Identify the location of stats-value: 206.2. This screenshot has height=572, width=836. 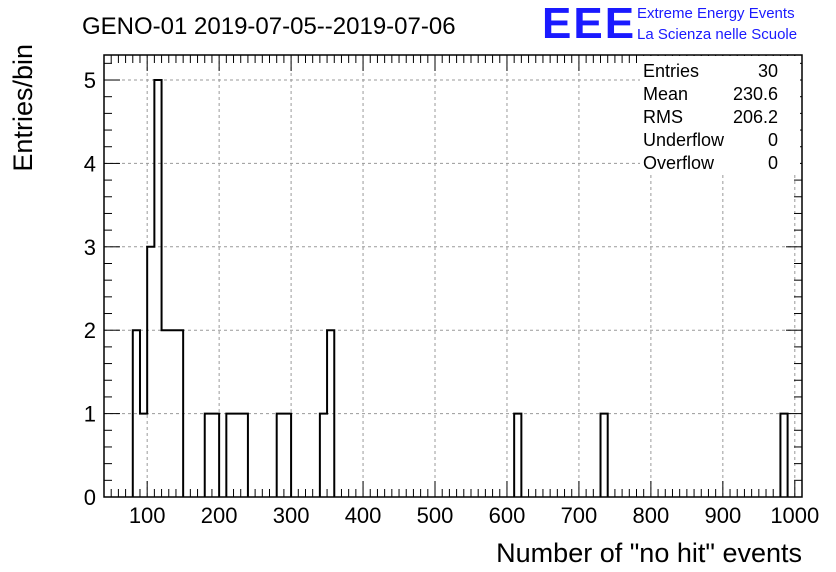
(755, 117).